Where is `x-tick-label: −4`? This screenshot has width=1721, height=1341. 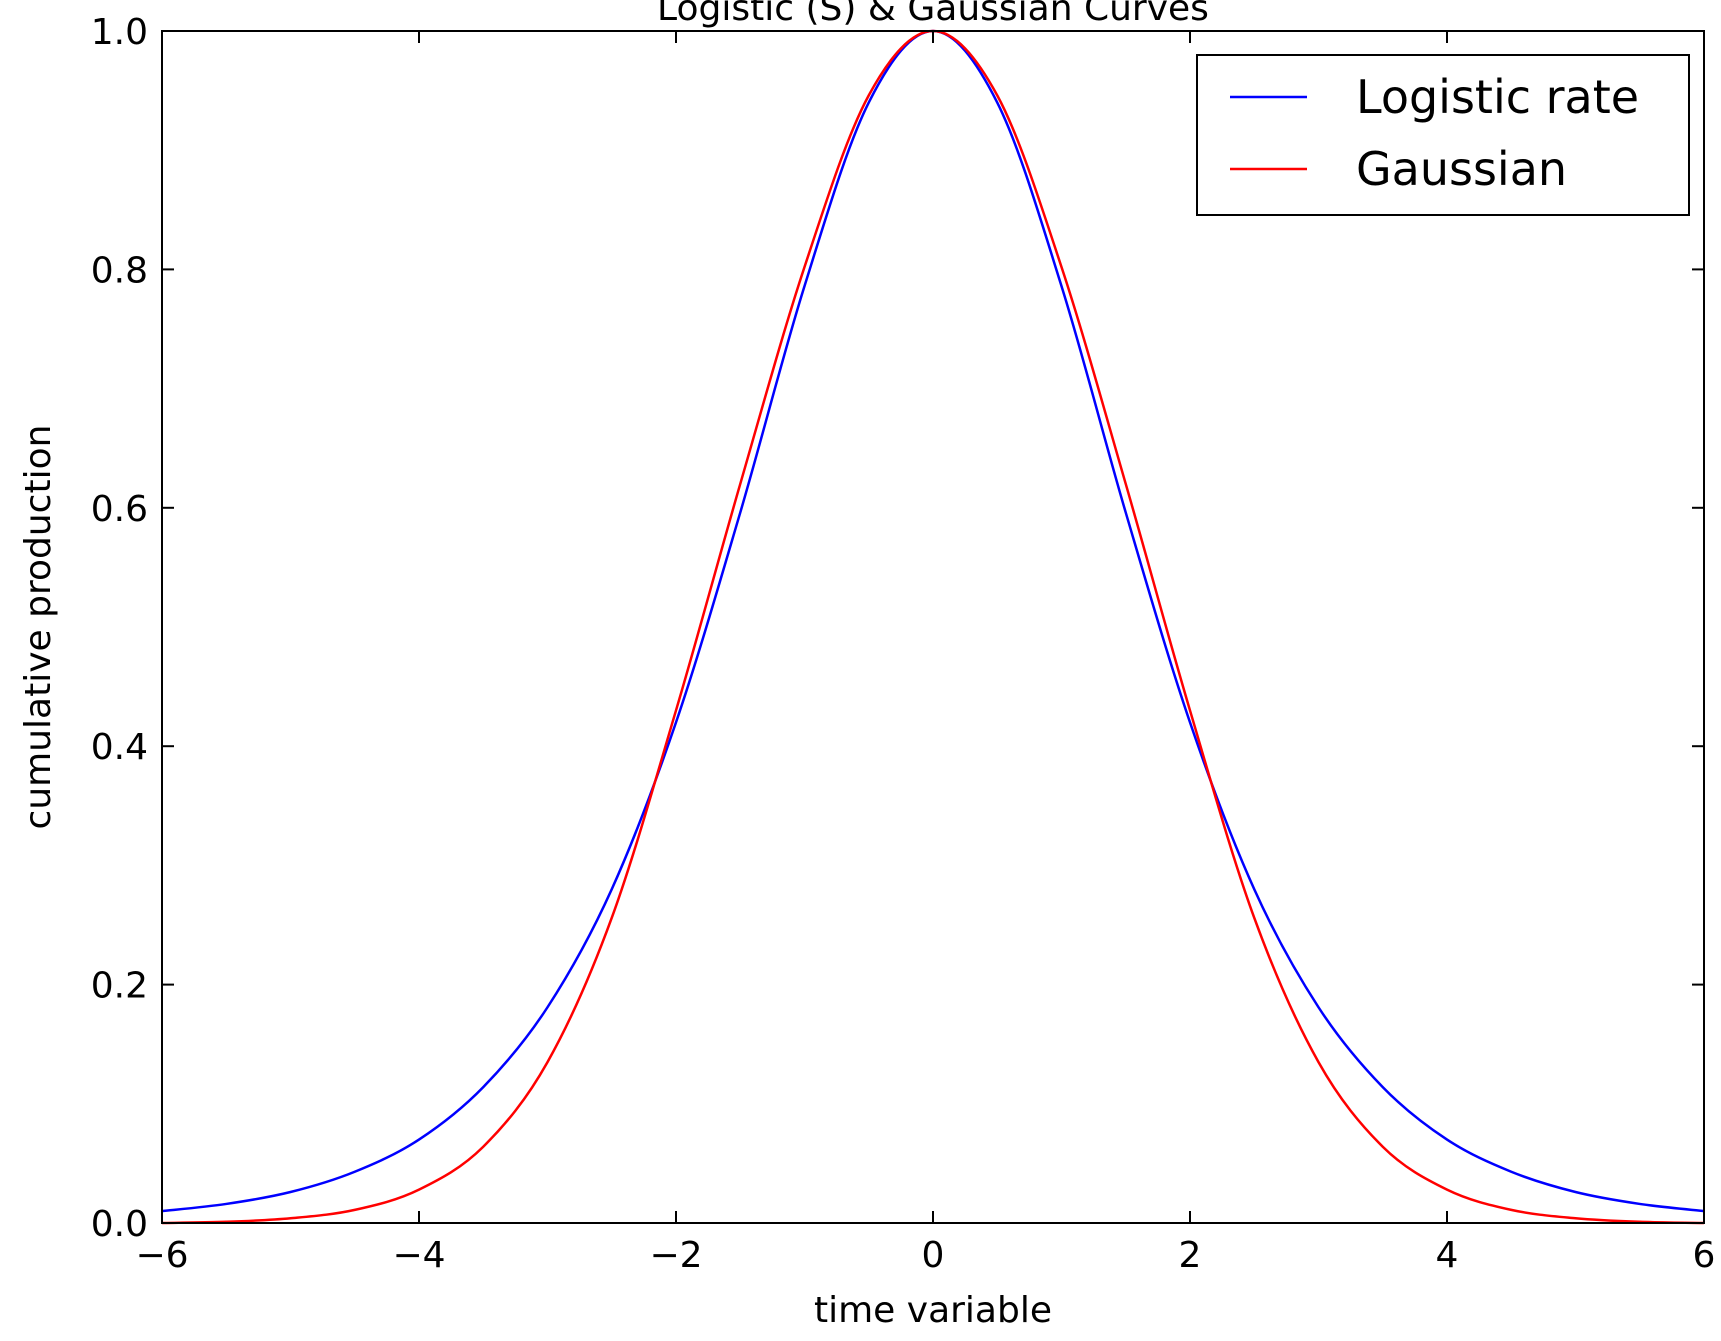
x-tick-label: −4 is located at coordinates (418, 1255).